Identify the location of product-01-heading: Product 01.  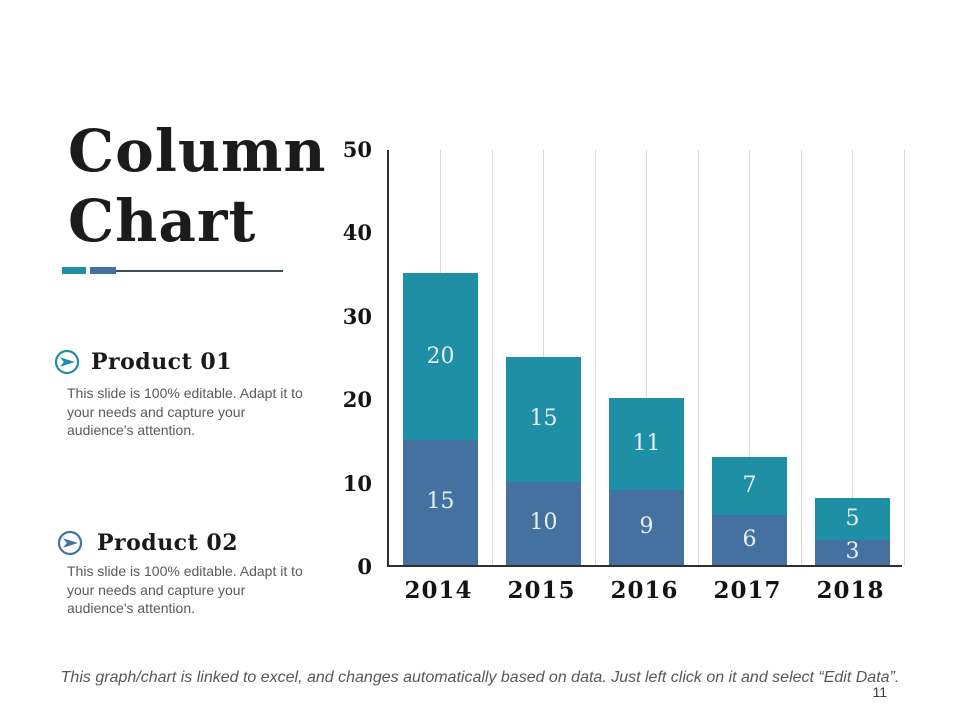
(162, 362).